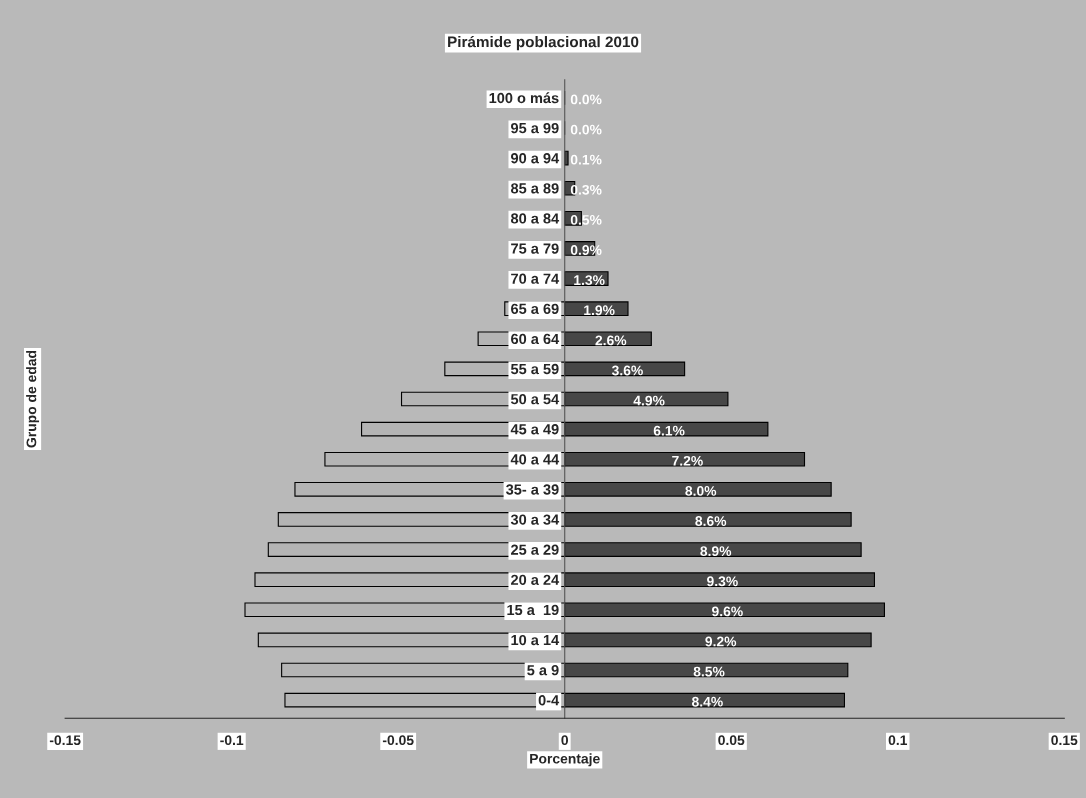 This screenshot has width=1086, height=798. I want to click on y-tick-label: 10 a 14, so click(535, 640).